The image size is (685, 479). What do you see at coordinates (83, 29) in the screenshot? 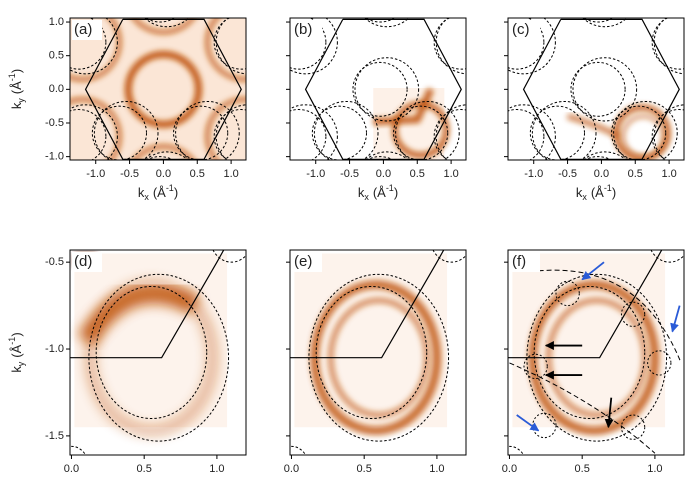
I see `panel-label: (a)` at bounding box center [83, 29].